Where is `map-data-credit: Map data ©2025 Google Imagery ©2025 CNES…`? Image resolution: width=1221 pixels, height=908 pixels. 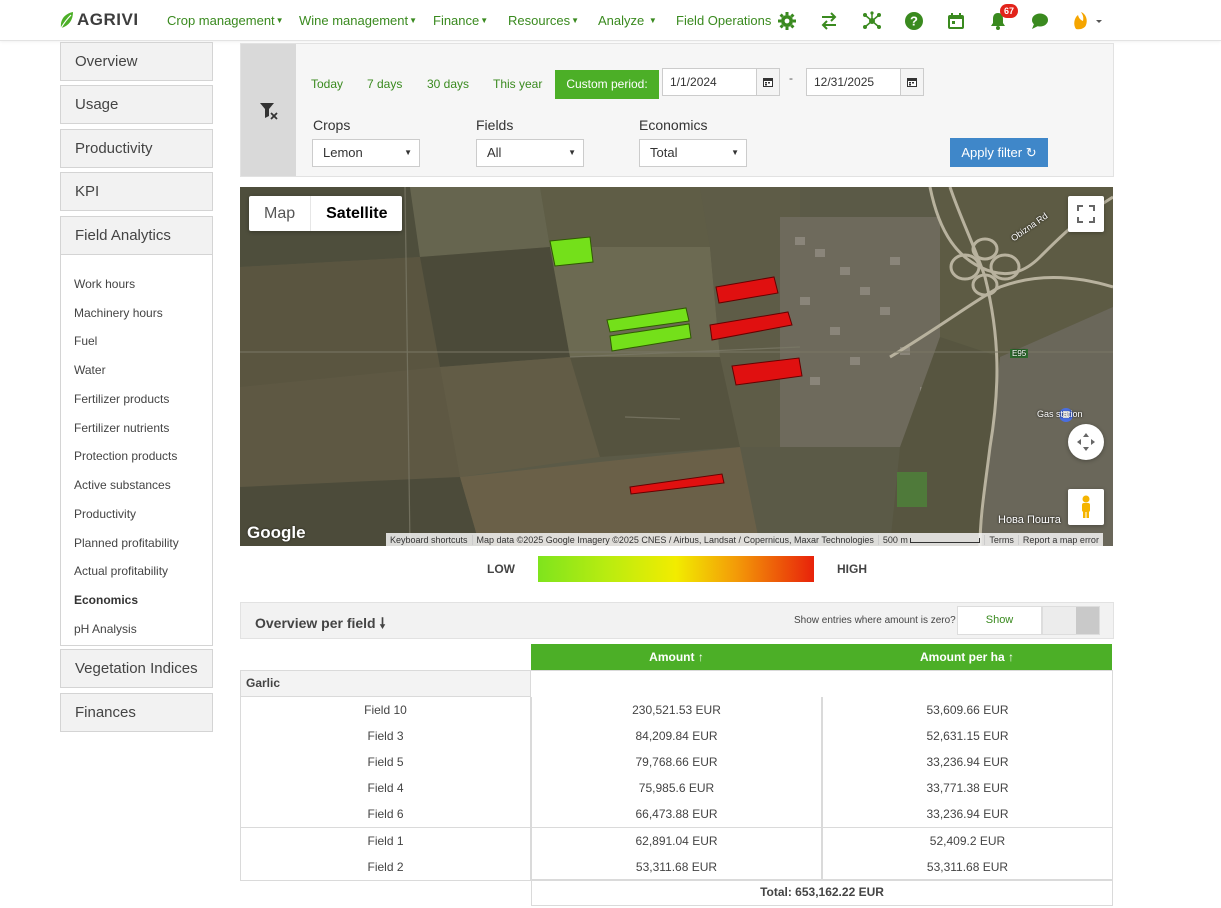 map-data-credit: Map data ©2025 Google Imagery ©2025 CNES… is located at coordinates (676, 539).